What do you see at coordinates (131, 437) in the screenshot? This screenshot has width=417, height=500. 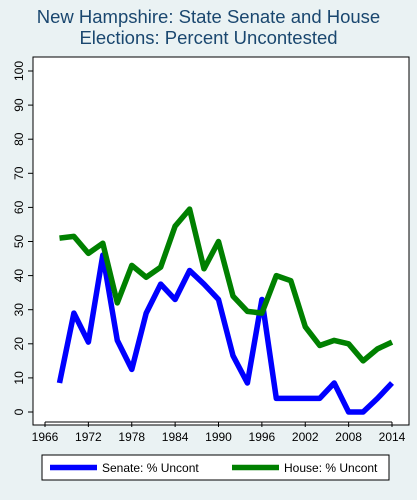 I see `x-tick-label: 1978` at bounding box center [131, 437].